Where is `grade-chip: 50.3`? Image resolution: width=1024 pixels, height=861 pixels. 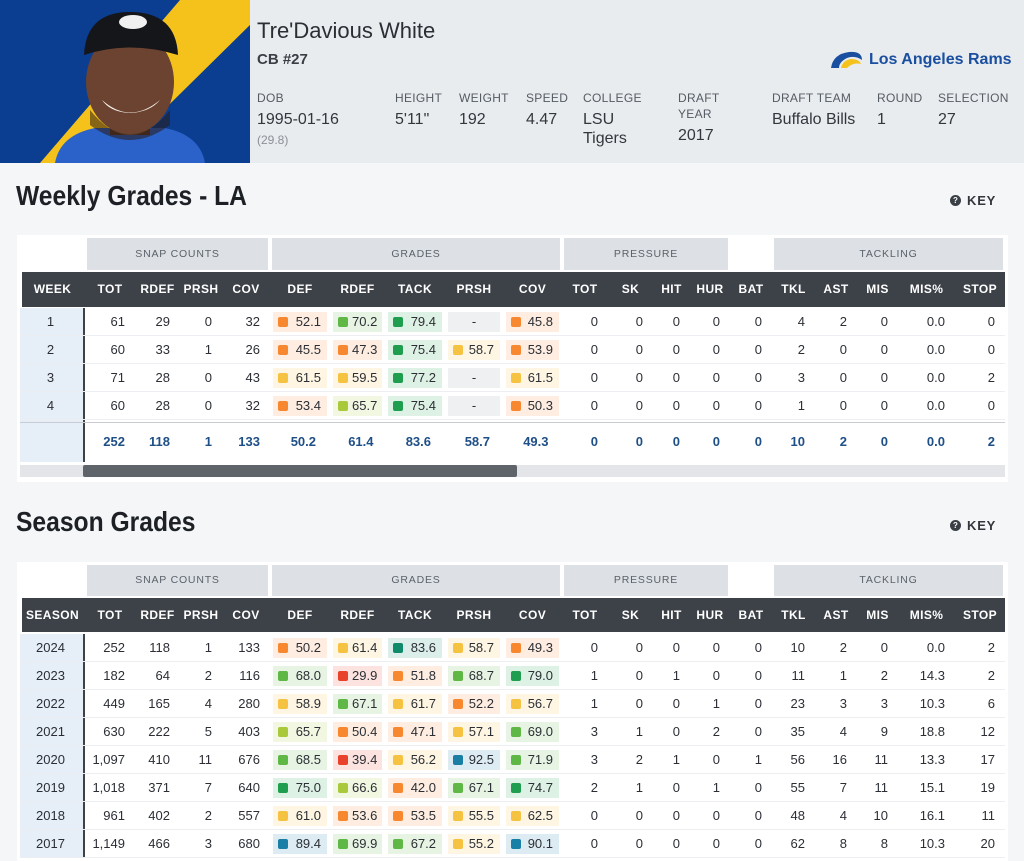 grade-chip: 50.3 is located at coordinates (532, 406).